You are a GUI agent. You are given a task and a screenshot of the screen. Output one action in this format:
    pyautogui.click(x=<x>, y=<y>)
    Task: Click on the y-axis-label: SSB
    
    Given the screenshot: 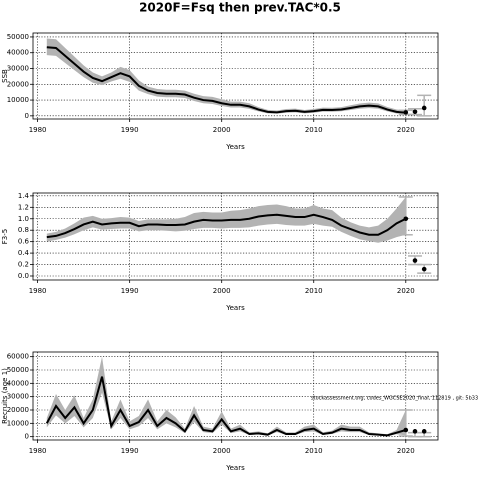 What is the action you would take?
    pyautogui.click(x=5, y=76)
    